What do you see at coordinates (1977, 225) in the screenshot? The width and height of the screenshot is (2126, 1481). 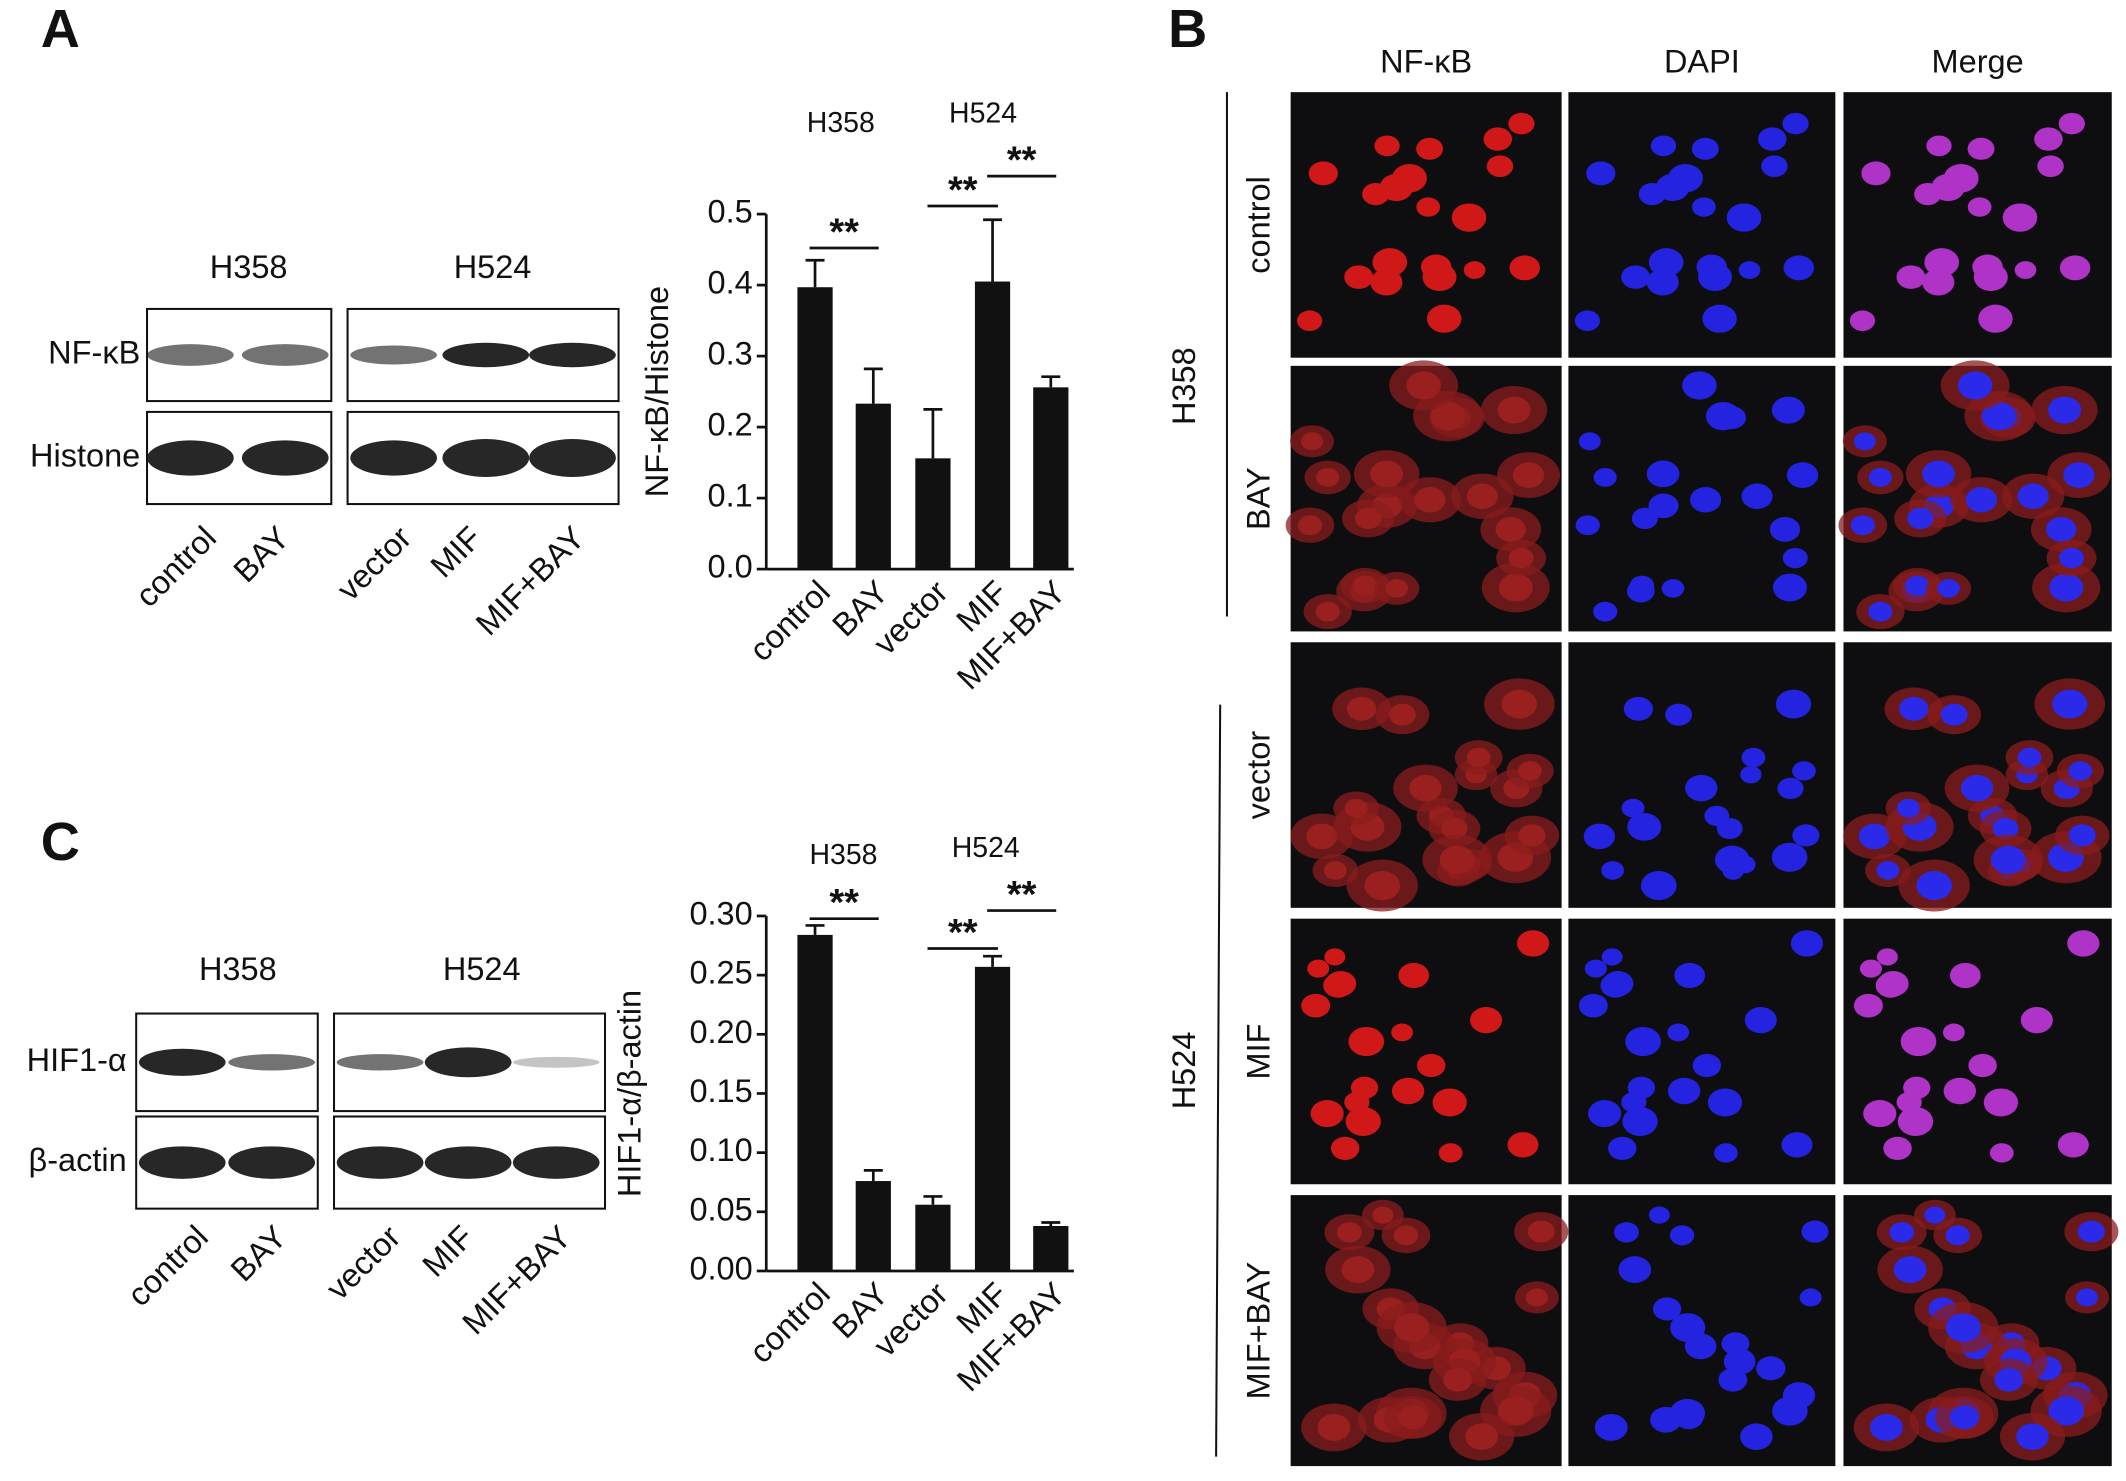 I see `micrograph` at bounding box center [1977, 225].